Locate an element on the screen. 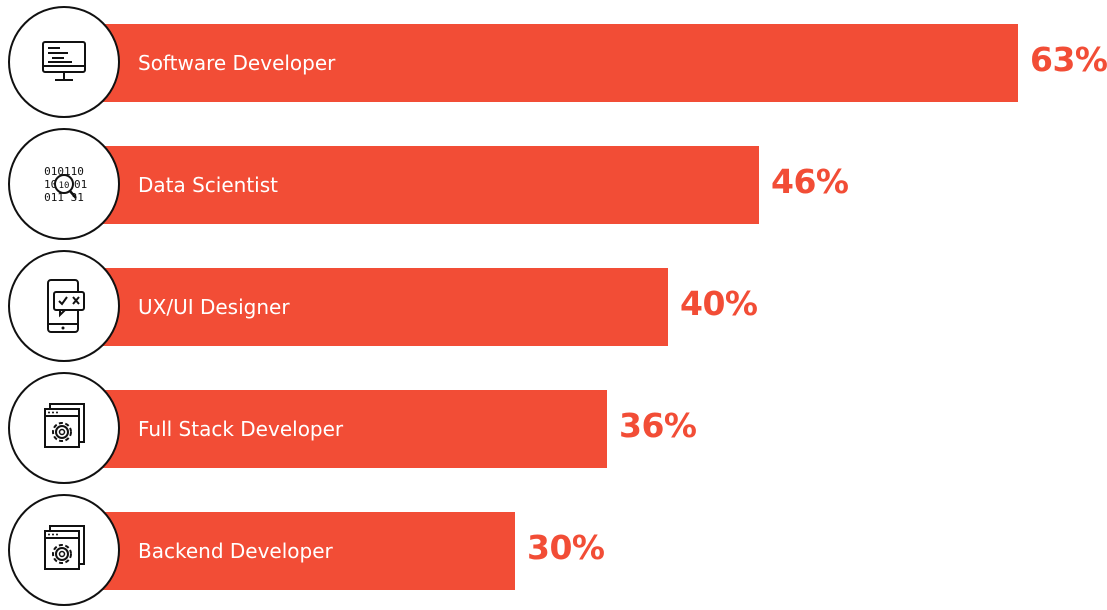  bar-category-label: Software Developer is located at coordinates (237, 63).